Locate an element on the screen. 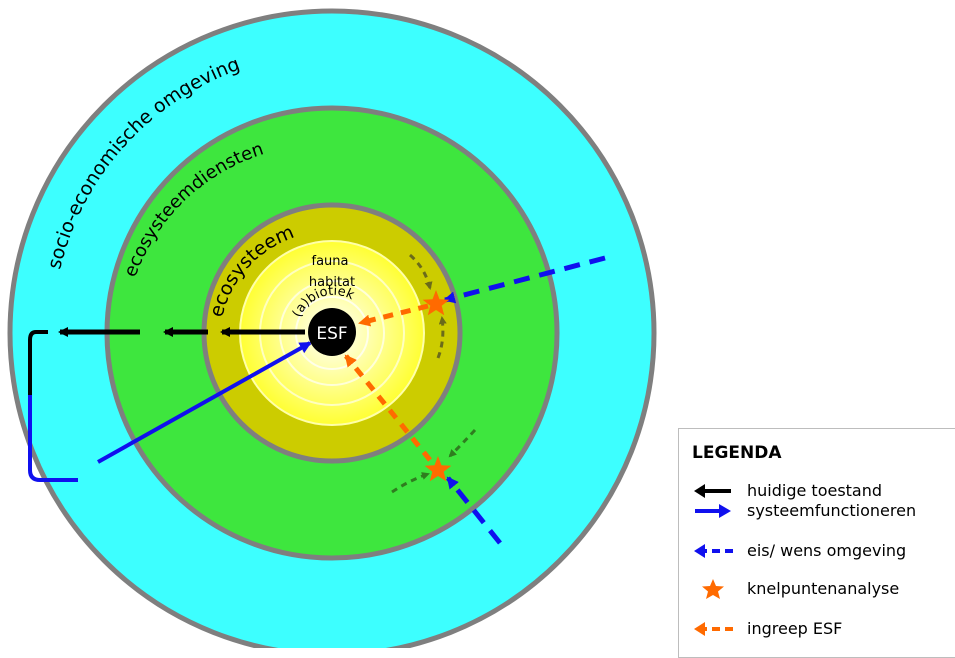 Image resolution: width=955 pixels, height=658 pixels. legend-item-demand: eis/ wens omgeving is located at coordinates (817, 551).